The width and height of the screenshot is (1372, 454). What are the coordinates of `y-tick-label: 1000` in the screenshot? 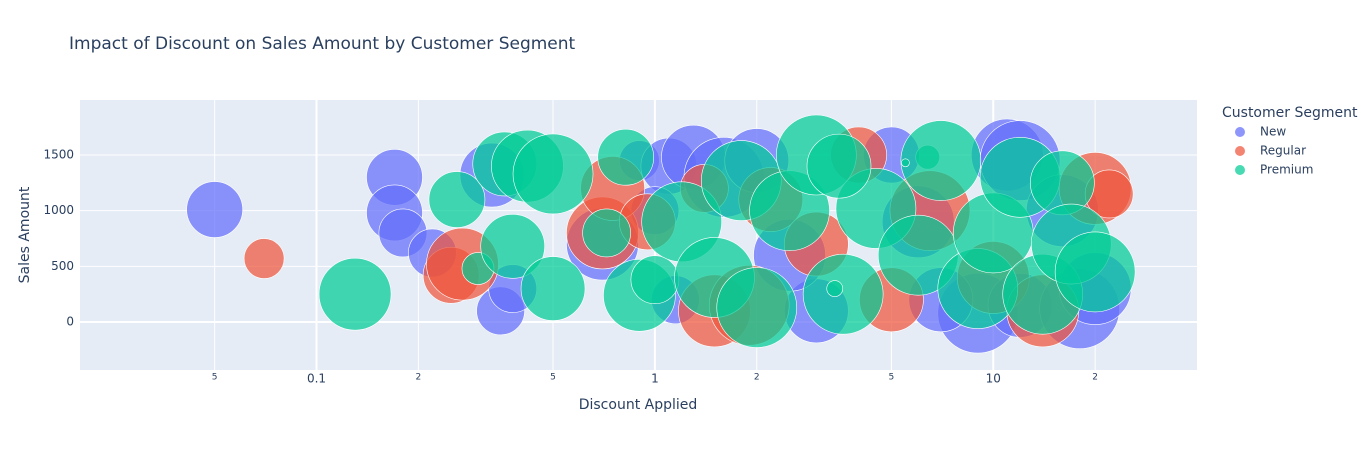 It's located at (58, 210).